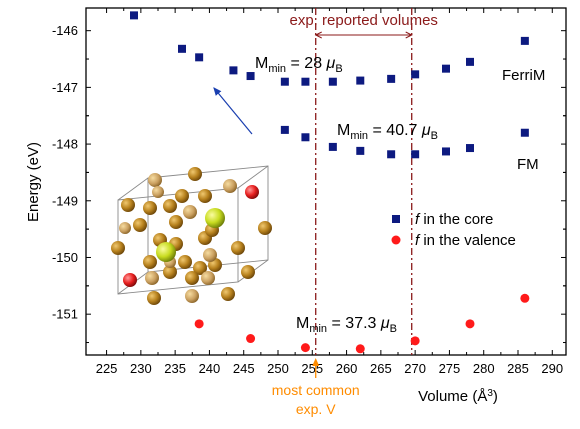  What do you see at coordinates (454, 219) in the screenshot?
I see `legend-entry-core: f in the core` at bounding box center [454, 219].